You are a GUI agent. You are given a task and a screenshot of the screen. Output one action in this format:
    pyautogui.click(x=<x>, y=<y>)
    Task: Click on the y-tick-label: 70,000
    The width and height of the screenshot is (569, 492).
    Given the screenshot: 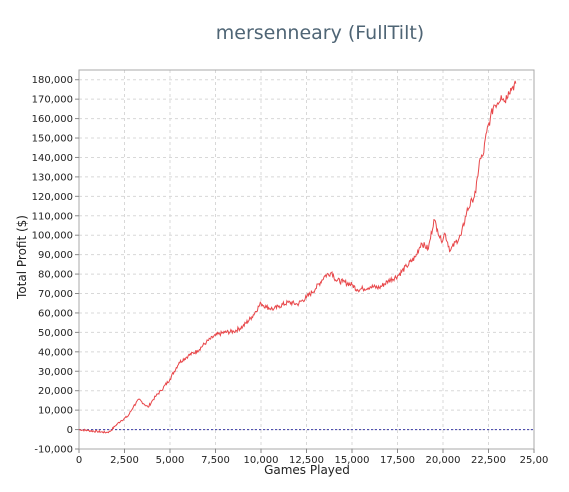 What is the action you would take?
    pyautogui.click(x=55, y=294)
    